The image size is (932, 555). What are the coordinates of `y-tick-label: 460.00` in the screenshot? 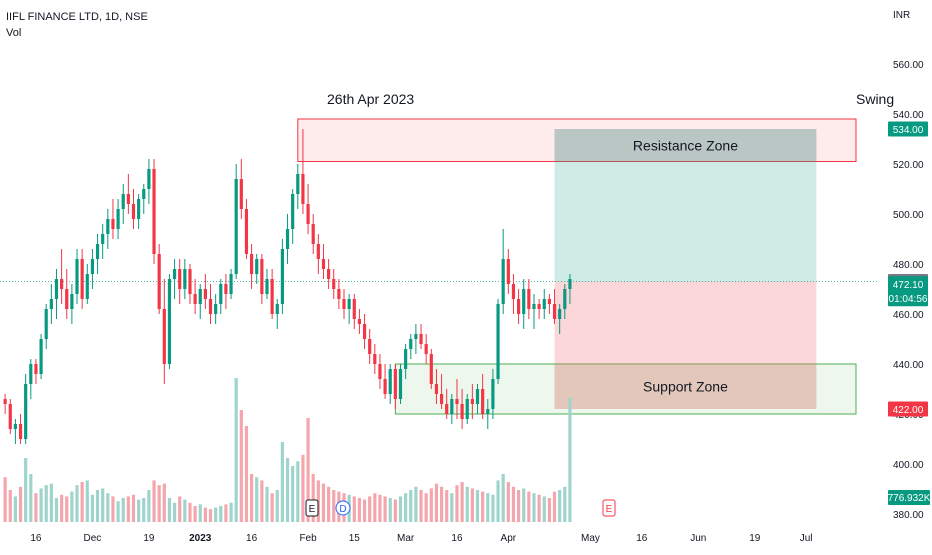 It's located at (908, 315).